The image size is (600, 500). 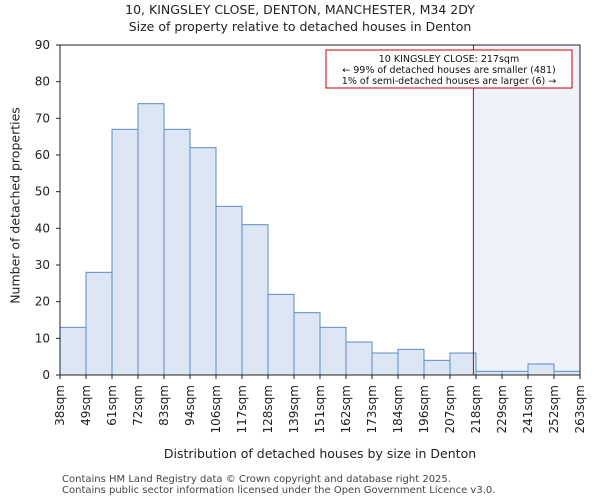 I want to click on x-tick-label: 94sqm, so click(x=190, y=405).